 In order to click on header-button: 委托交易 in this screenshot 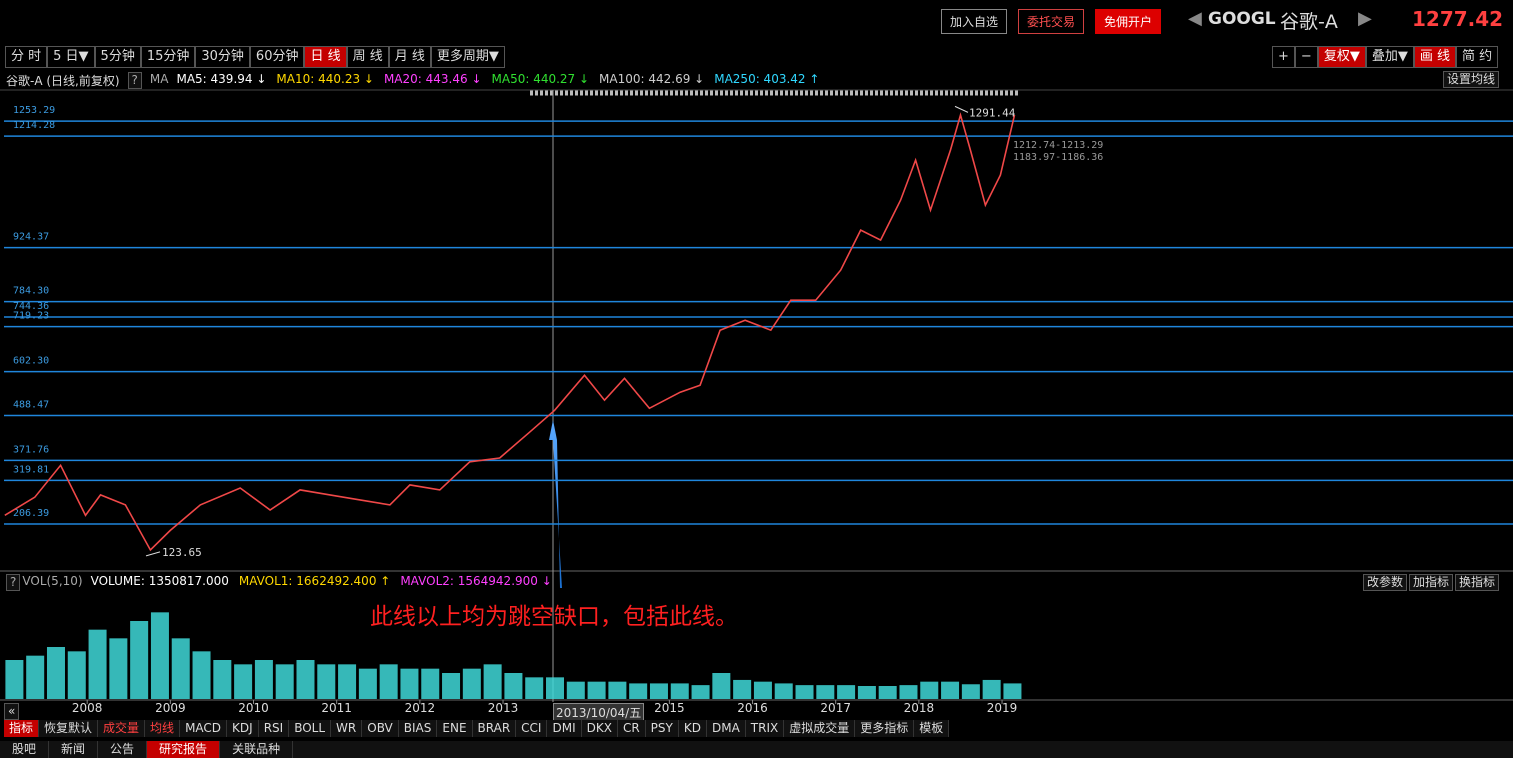, I will do `click(1051, 21)`.